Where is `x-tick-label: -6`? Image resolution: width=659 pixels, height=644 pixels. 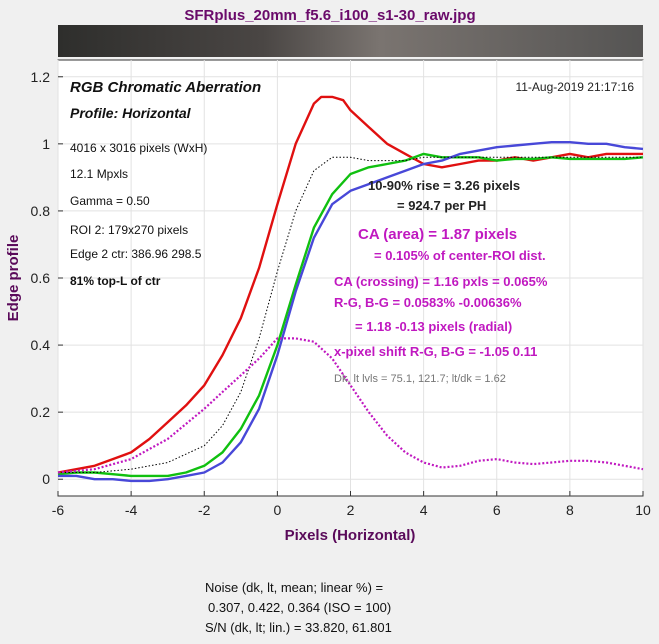 x-tick-label: -6 is located at coordinates (58, 510).